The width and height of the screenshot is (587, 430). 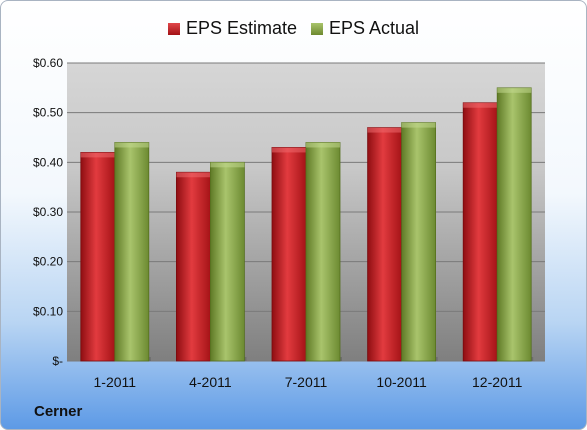 I want to click on y-tick-label: $-, so click(x=57, y=361).